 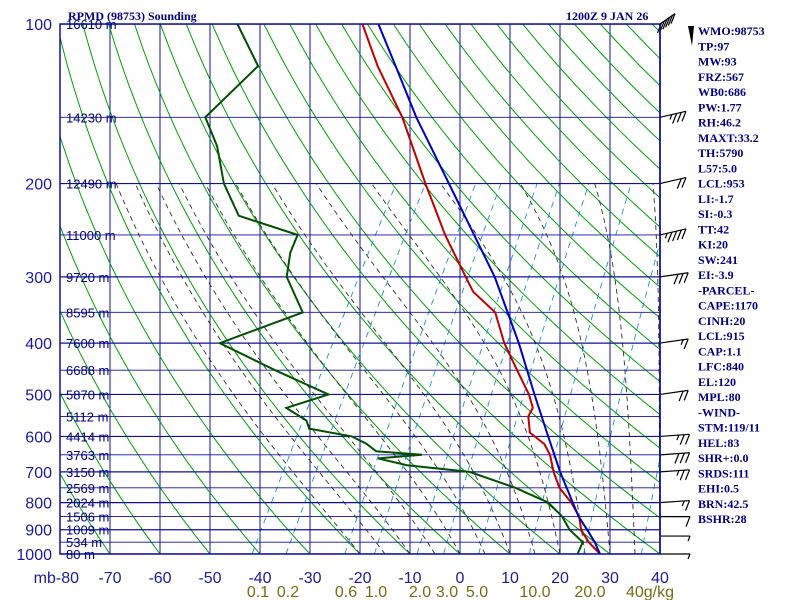 What do you see at coordinates (720, 107) in the screenshot?
I see `index-label: PW:1.77` at bounding box center [720, 107].